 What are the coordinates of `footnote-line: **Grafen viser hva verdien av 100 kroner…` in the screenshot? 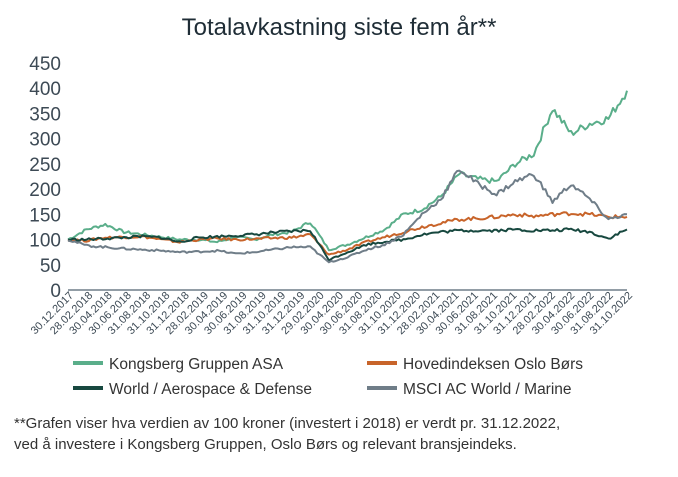 It's located at (287, 423).